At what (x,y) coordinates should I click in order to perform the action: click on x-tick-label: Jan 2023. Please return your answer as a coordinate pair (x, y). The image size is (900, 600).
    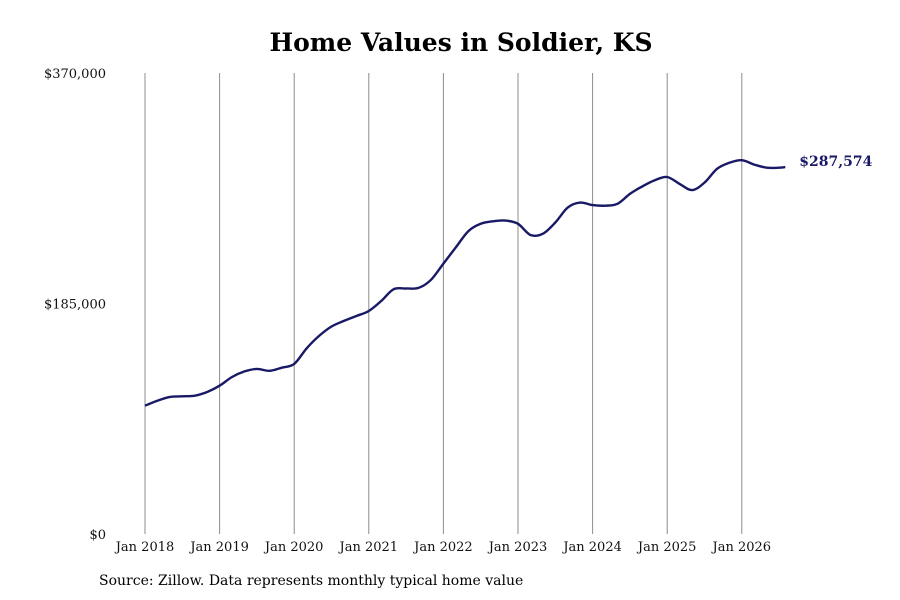
    Looking at the image, I should click on (517, 547).